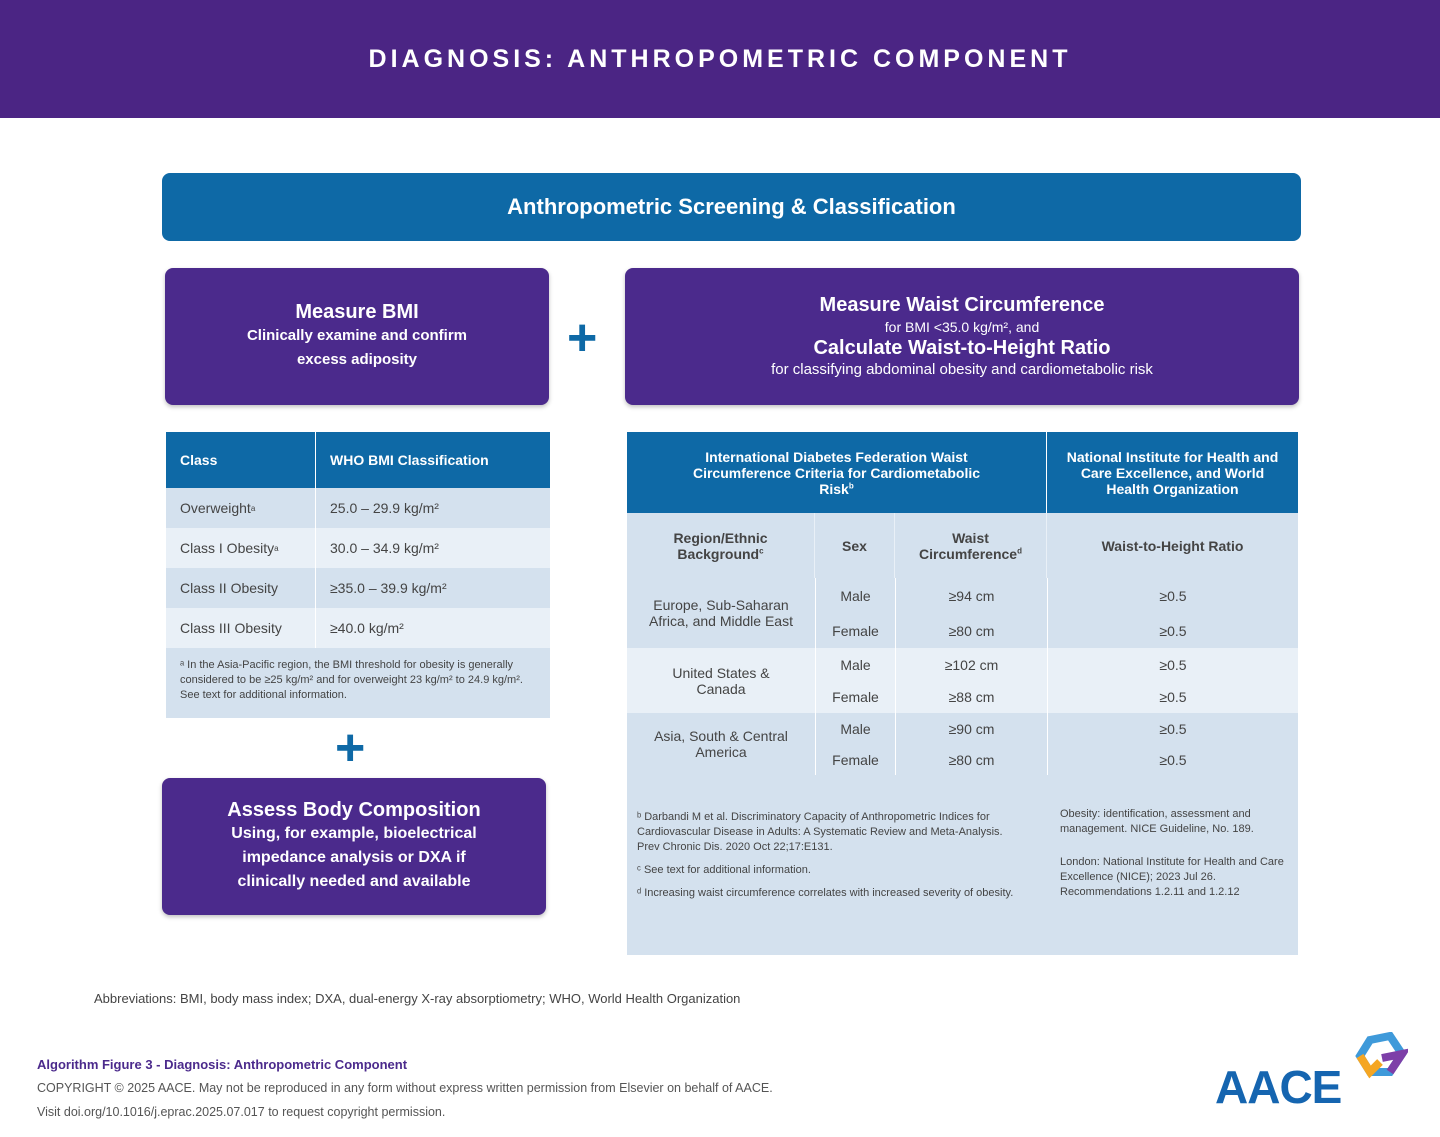 This screenshot has width=1440, height=1137. I want to click on bmi-box-line: Clinically examine and confirm, so click(357, 335).